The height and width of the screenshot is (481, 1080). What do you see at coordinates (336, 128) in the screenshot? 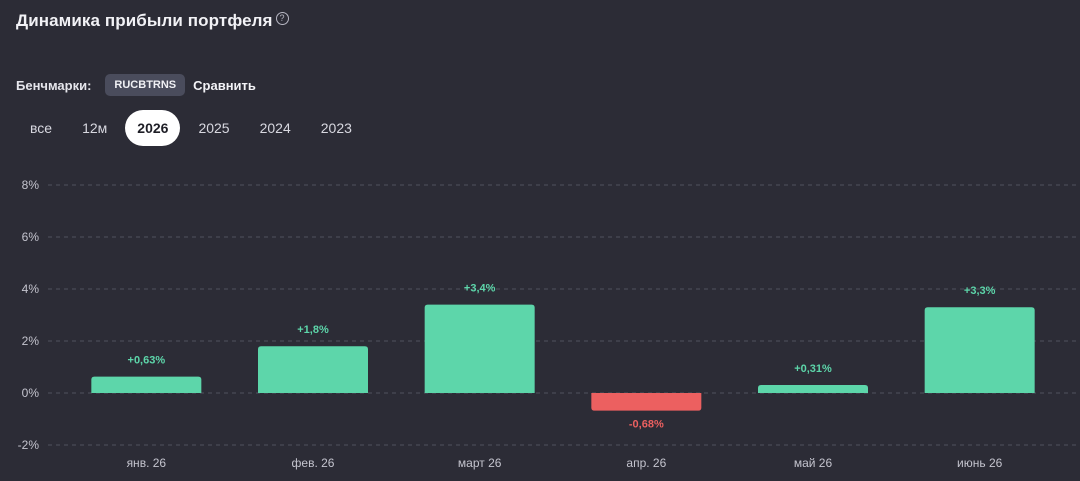
I see `period-tab-2023: 2023` at bounding box center [336, 128].